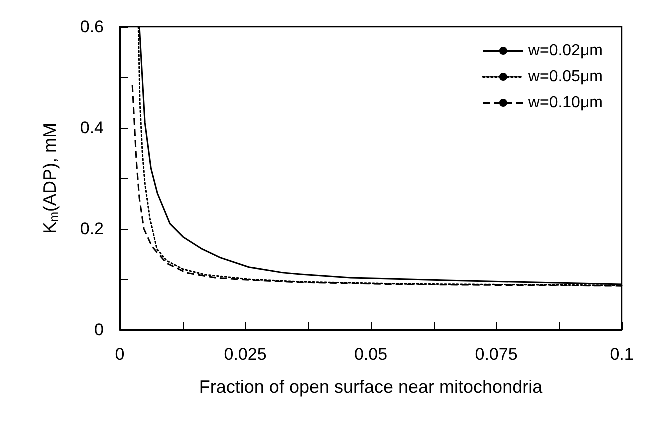 The height and width of the screenshot is (424, 646). Describe the element at coordinates (565, 77) in the screenshot. I see `legend-label: w=0.05μm` at that location.